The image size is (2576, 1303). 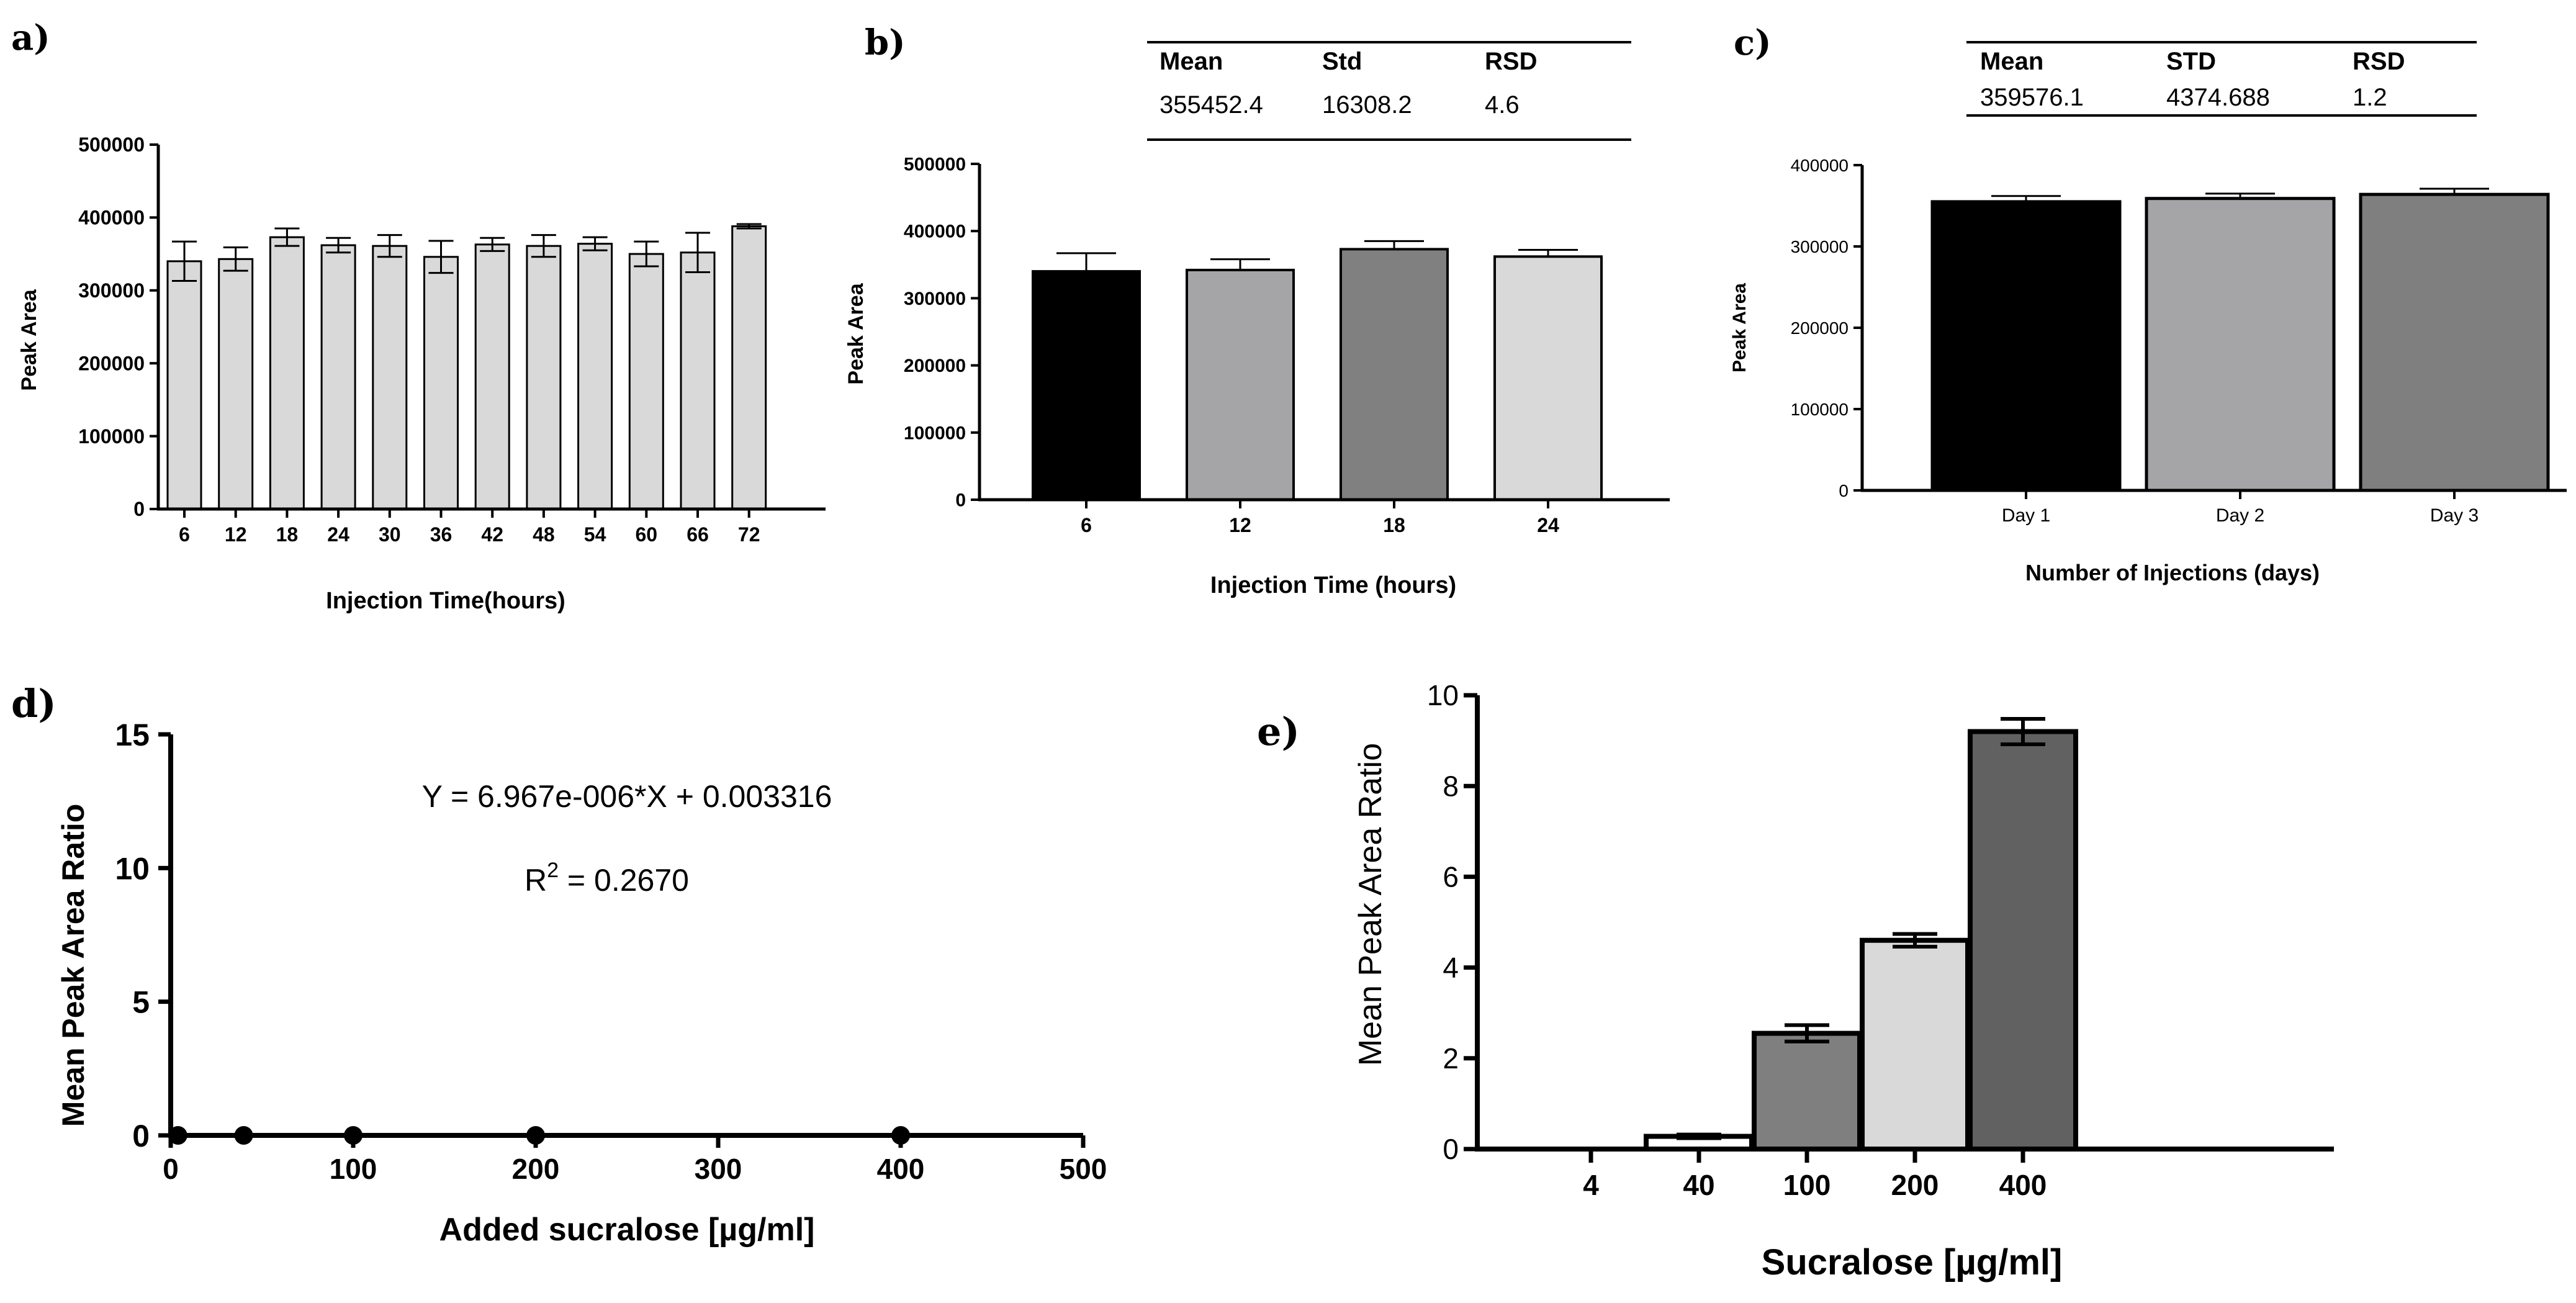 What do you see at coordinates (1820, 409) in the screenshot?
I see `panel-c-ytick-label: 100000` at bounding box center [1820, 409].